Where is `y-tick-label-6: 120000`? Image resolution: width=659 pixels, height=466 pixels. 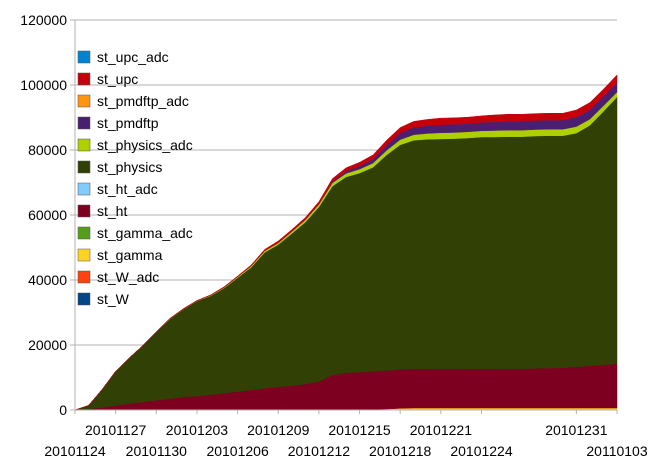 y-tick-label-6: 120000 is located at coordinates (43, 20).